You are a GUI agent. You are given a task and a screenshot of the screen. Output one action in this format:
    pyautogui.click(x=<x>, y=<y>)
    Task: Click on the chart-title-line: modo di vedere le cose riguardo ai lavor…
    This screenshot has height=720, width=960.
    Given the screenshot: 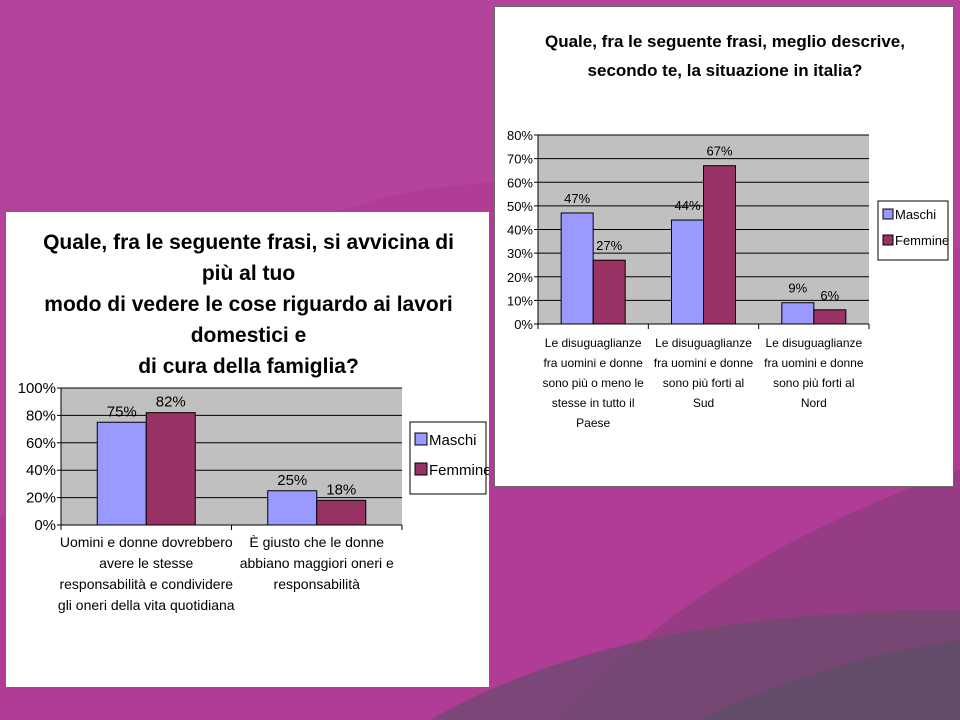 What is the action you would take?
    pyautogui.click(x=248, y=320)
    